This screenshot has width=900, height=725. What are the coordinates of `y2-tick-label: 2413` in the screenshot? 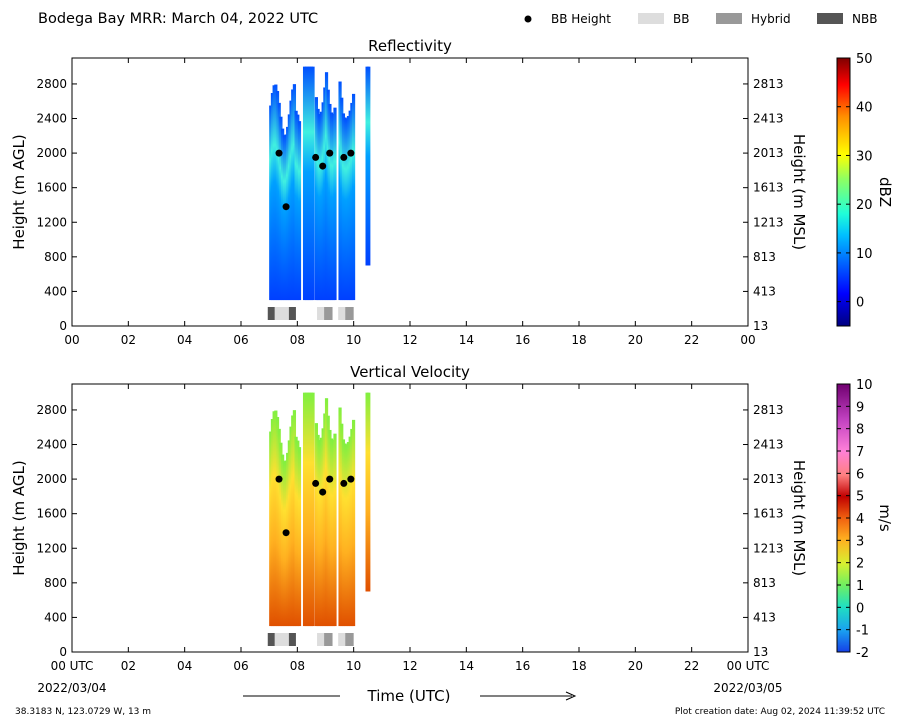 It's located at (768, 119).